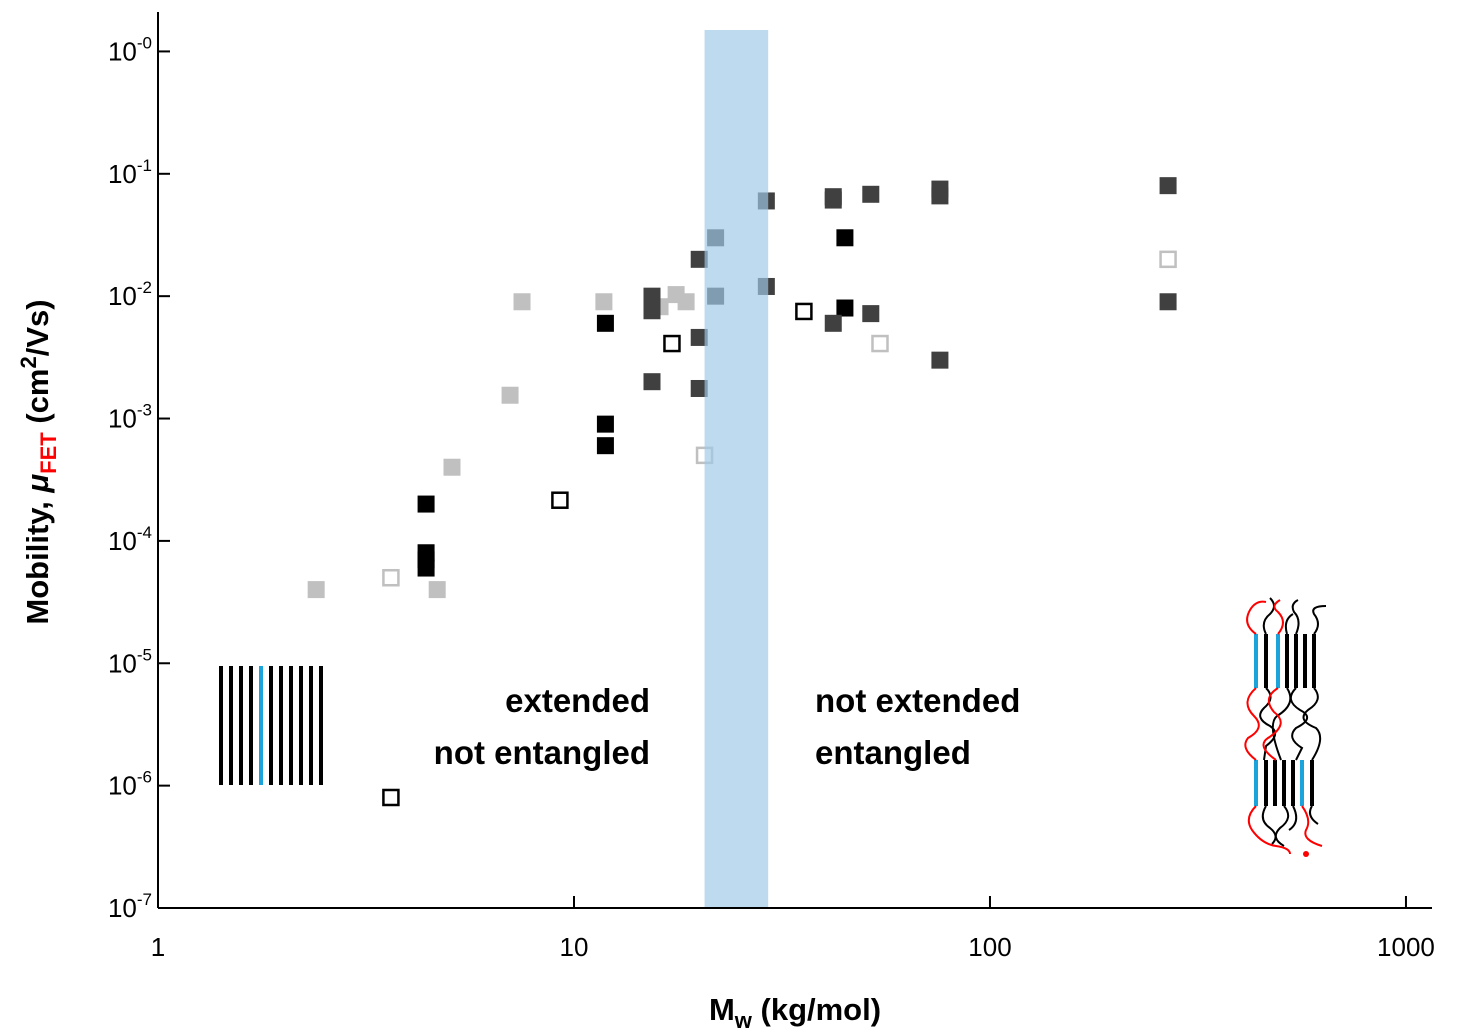 This screenshot has width=1460, height=1036. What do you see at coordinates (574, 947) in the screenshot?
I see `x-tick-label: 10` at bounding box center [574, 947].